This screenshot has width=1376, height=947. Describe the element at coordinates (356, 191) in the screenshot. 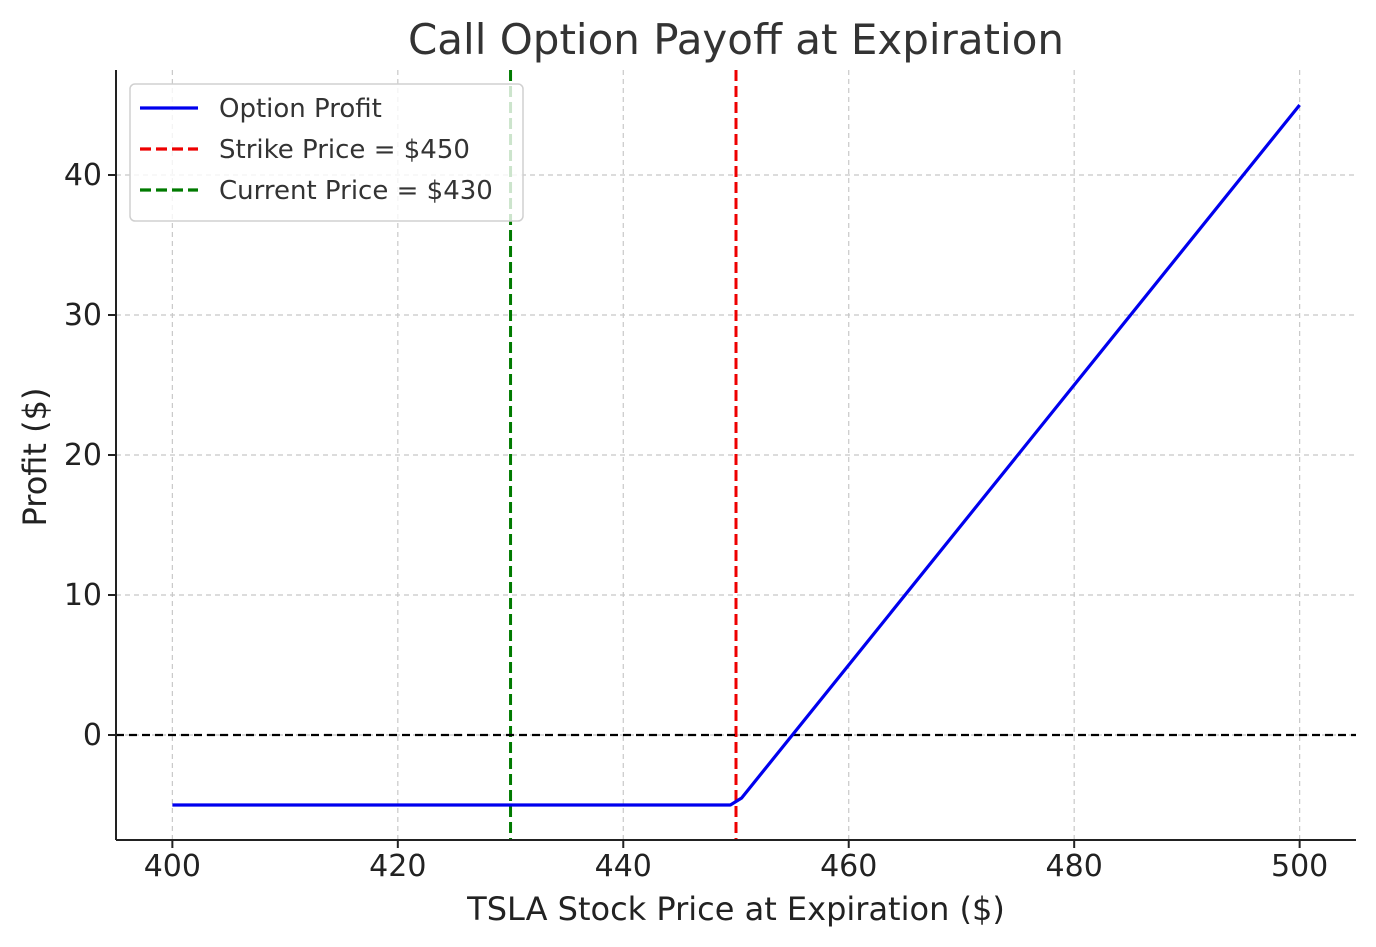

I see `legend-label: Current Price = $430` at that location.